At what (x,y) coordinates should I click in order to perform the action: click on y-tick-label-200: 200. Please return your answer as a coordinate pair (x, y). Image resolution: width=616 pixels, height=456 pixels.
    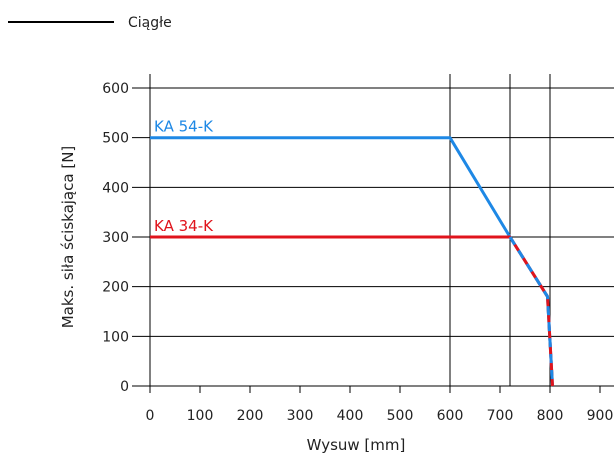
    Looking at the image, I should click on (115, 288).